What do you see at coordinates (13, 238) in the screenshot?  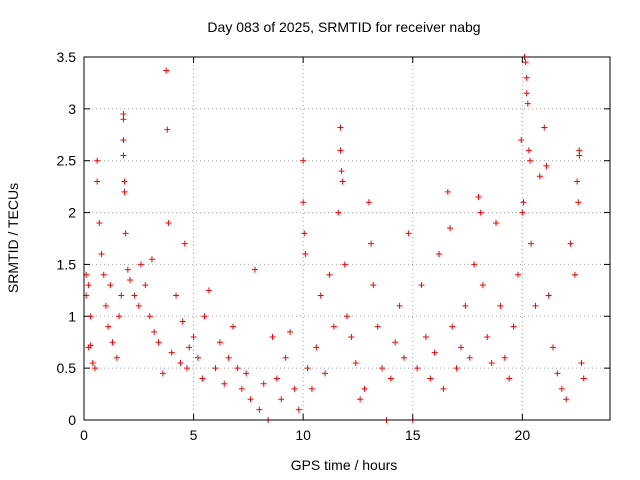 I see `y-axis-label: SRMTID / TECUs` at bounding box center [13, 238].